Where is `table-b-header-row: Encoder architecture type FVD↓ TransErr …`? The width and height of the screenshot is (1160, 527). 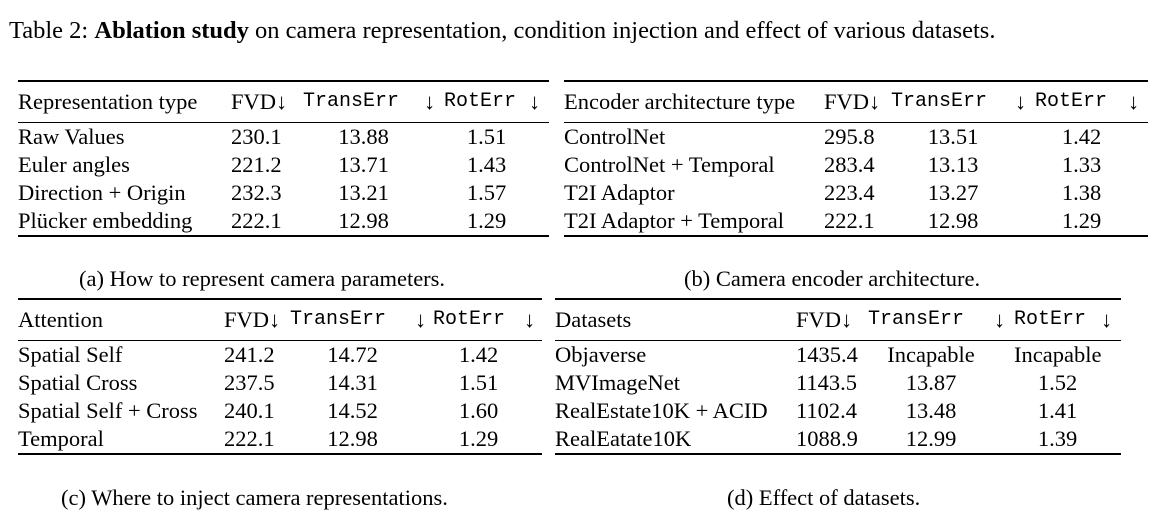 table-b-header-row: Encoder architecture type FVD↓ TransErr … is located at coordinates (856, 101).